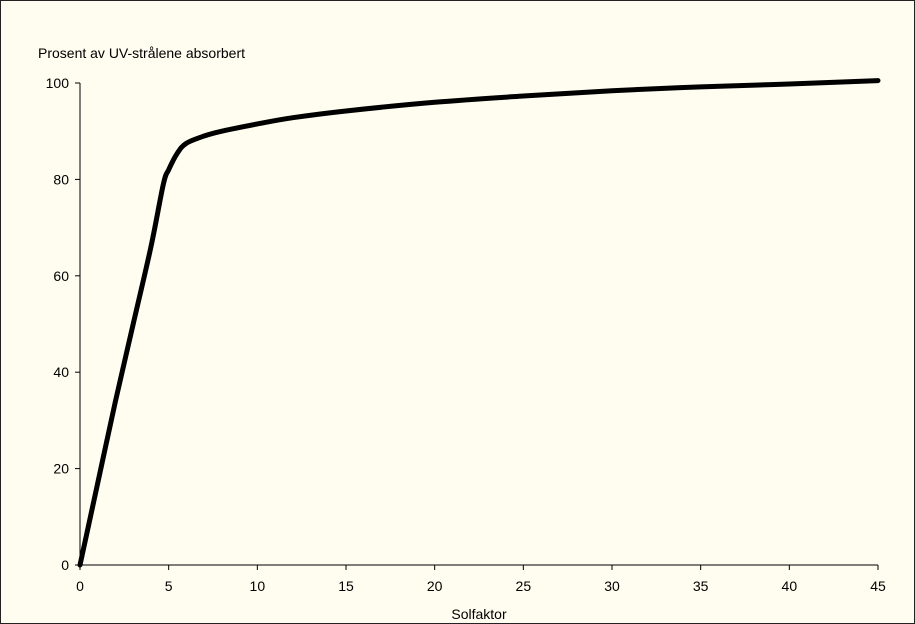 This screenshot has height=624, width=915. I want to click on x-tick-label: 20, so click(435, 586).